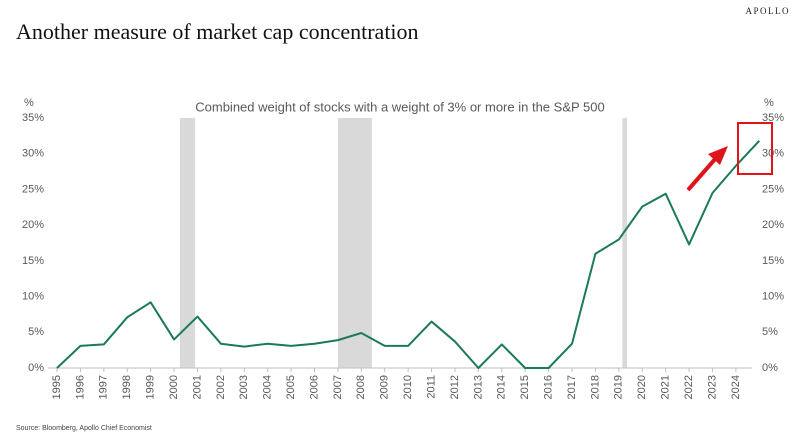 The image size is (798, 444). Describe the element at coordinates (57, 387) in the screenshot. I see `x-tick-label: 1995` at that location.